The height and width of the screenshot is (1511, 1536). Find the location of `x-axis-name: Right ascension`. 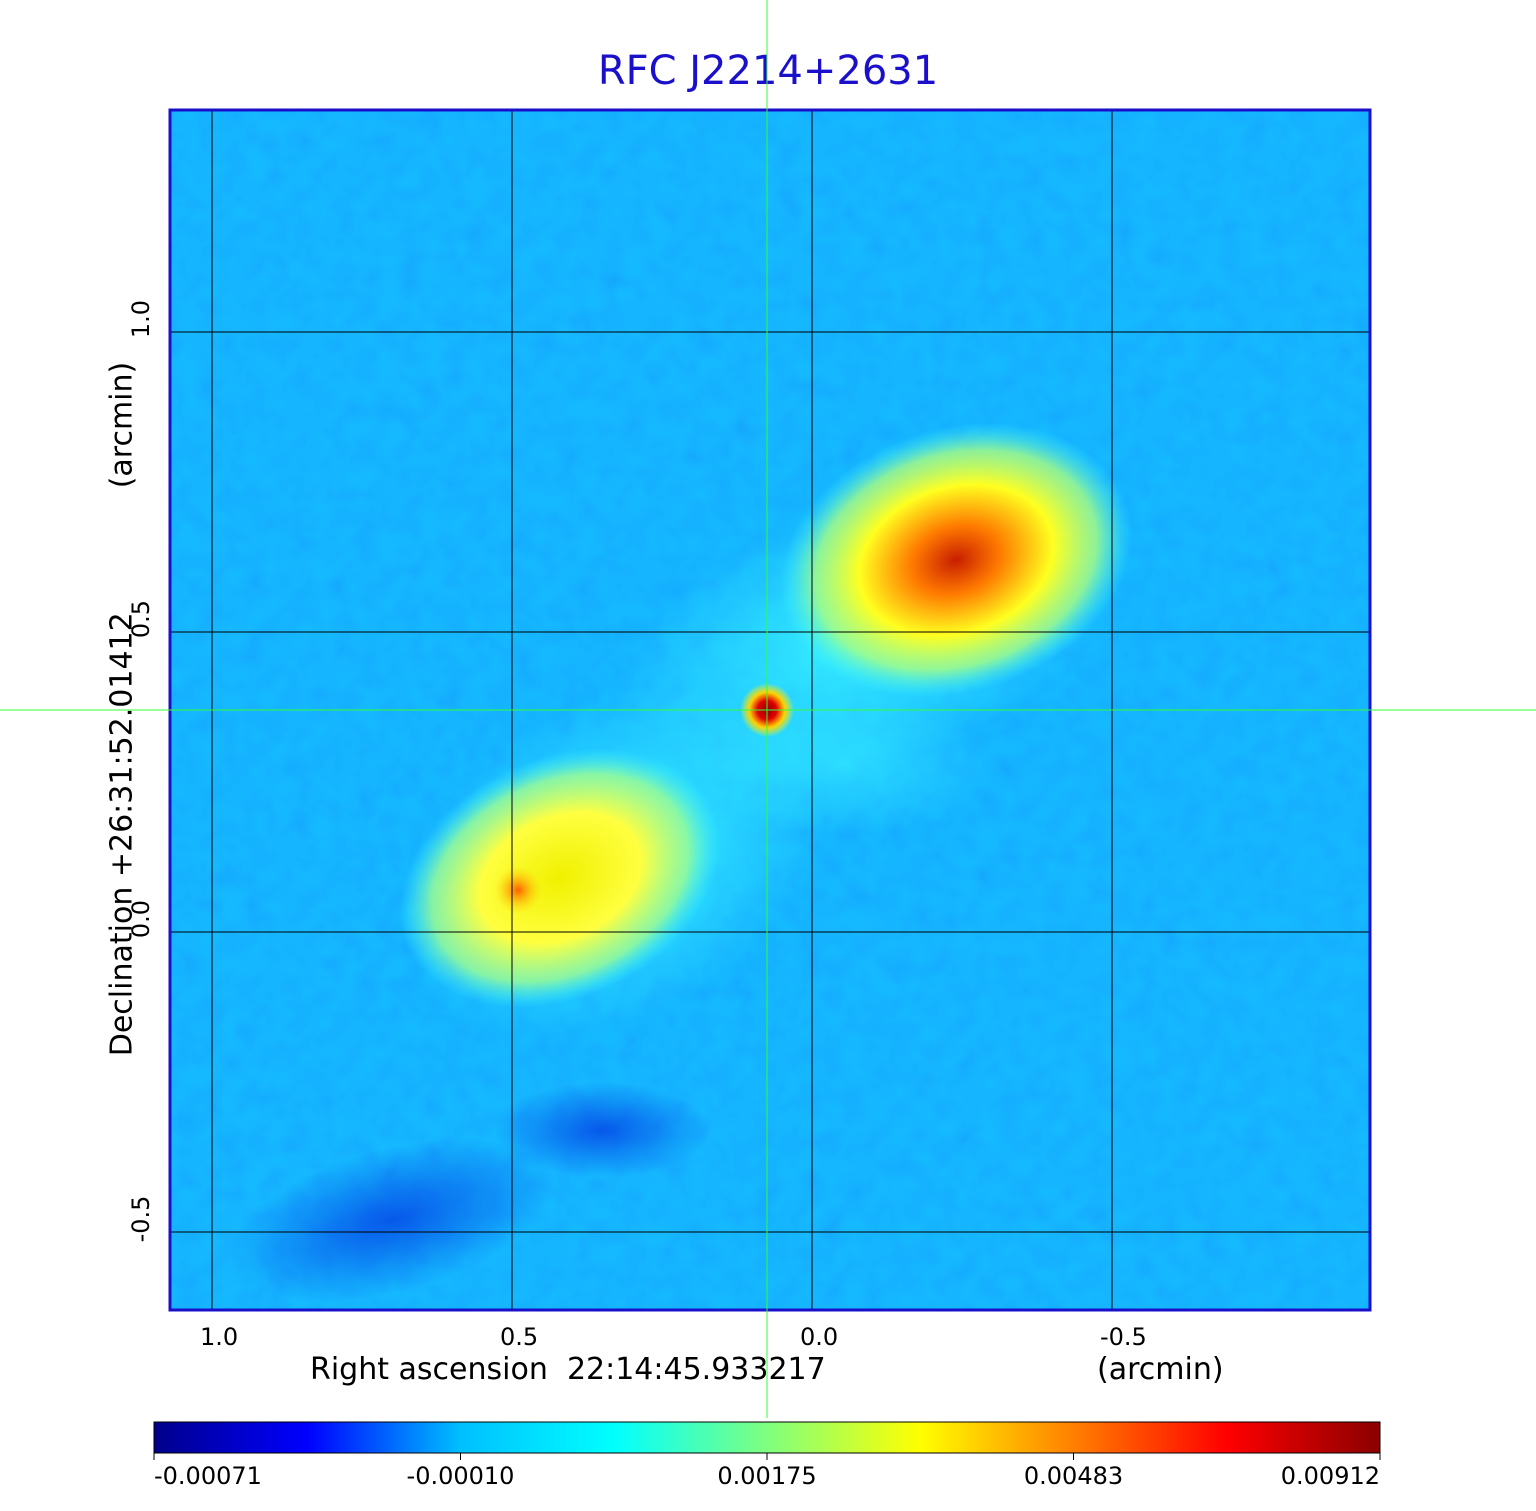

x-axis-name: Right ascension is located at coordinates (429, 1369).